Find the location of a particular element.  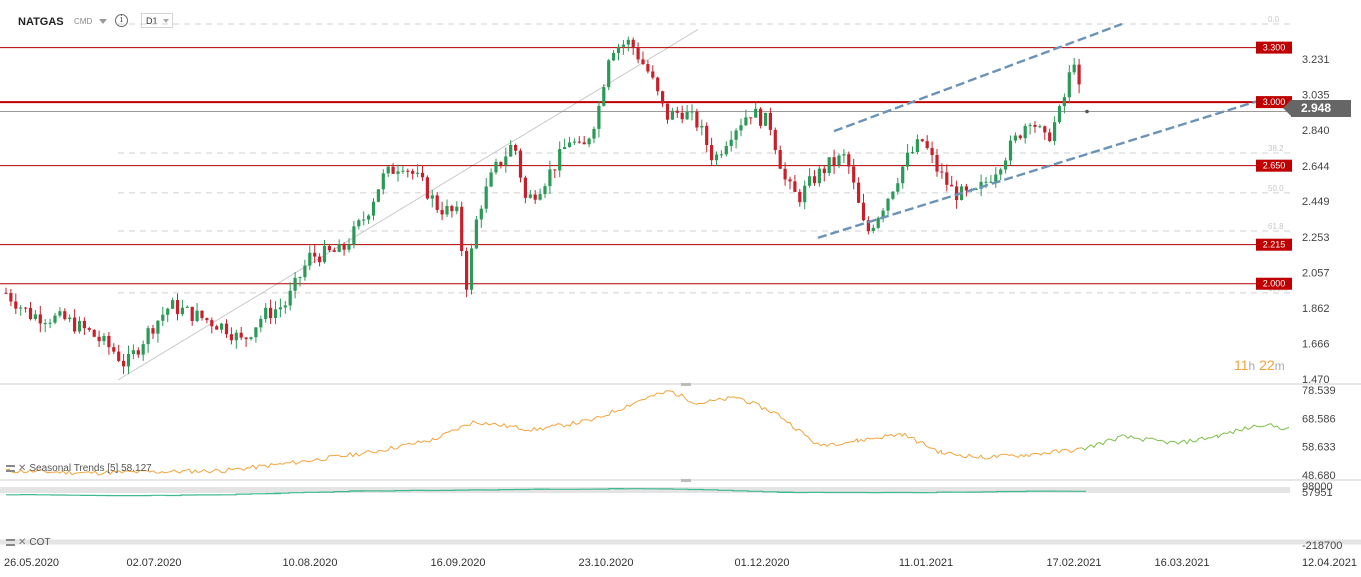

fib-level-label: 61.8 is located at coordinates (1276, 226).